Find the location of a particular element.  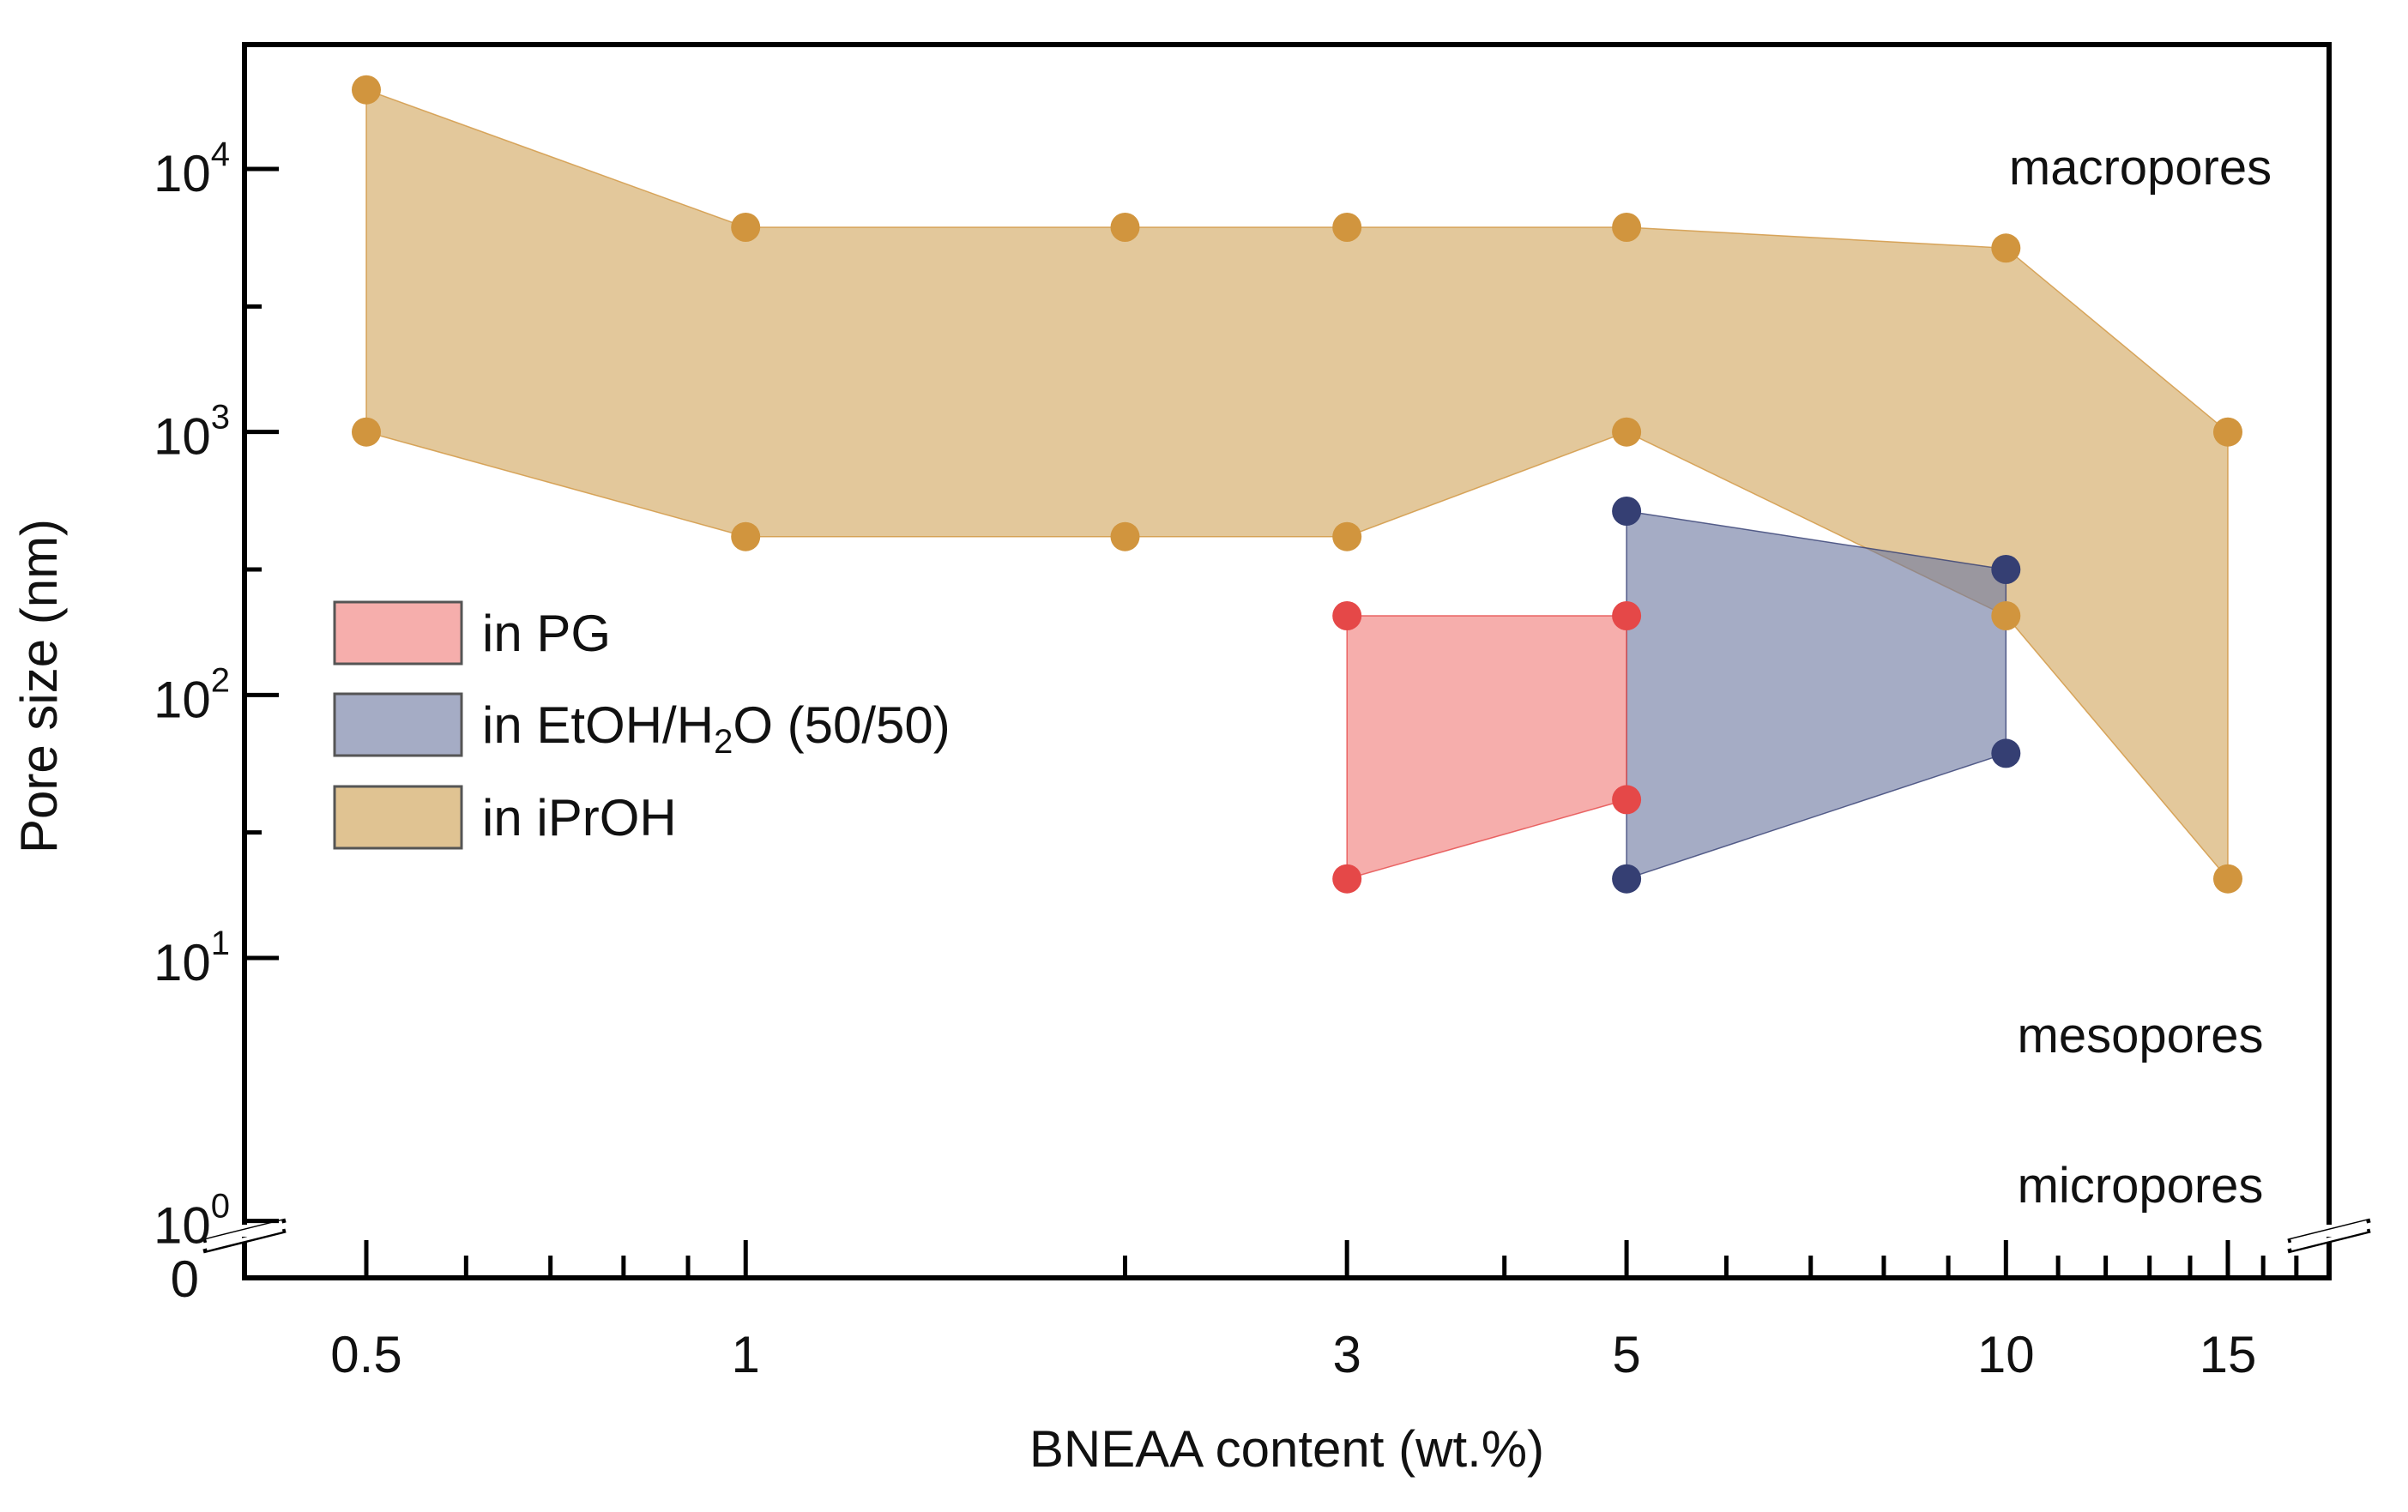

region-label: micropores is located at coordinates (2141, 1186).